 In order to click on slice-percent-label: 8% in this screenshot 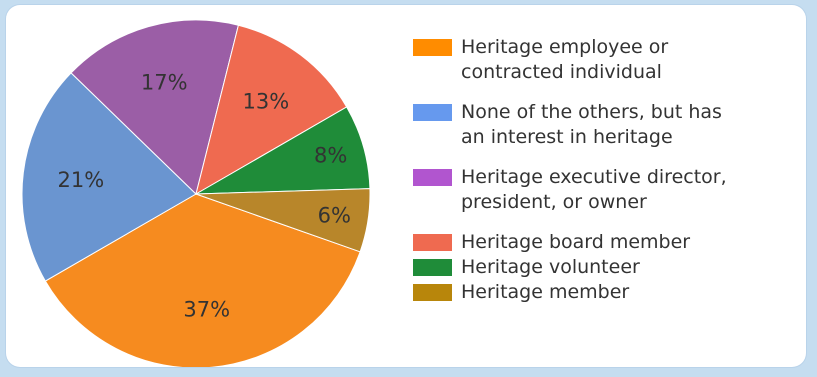, I will do `click(330, 156)`.